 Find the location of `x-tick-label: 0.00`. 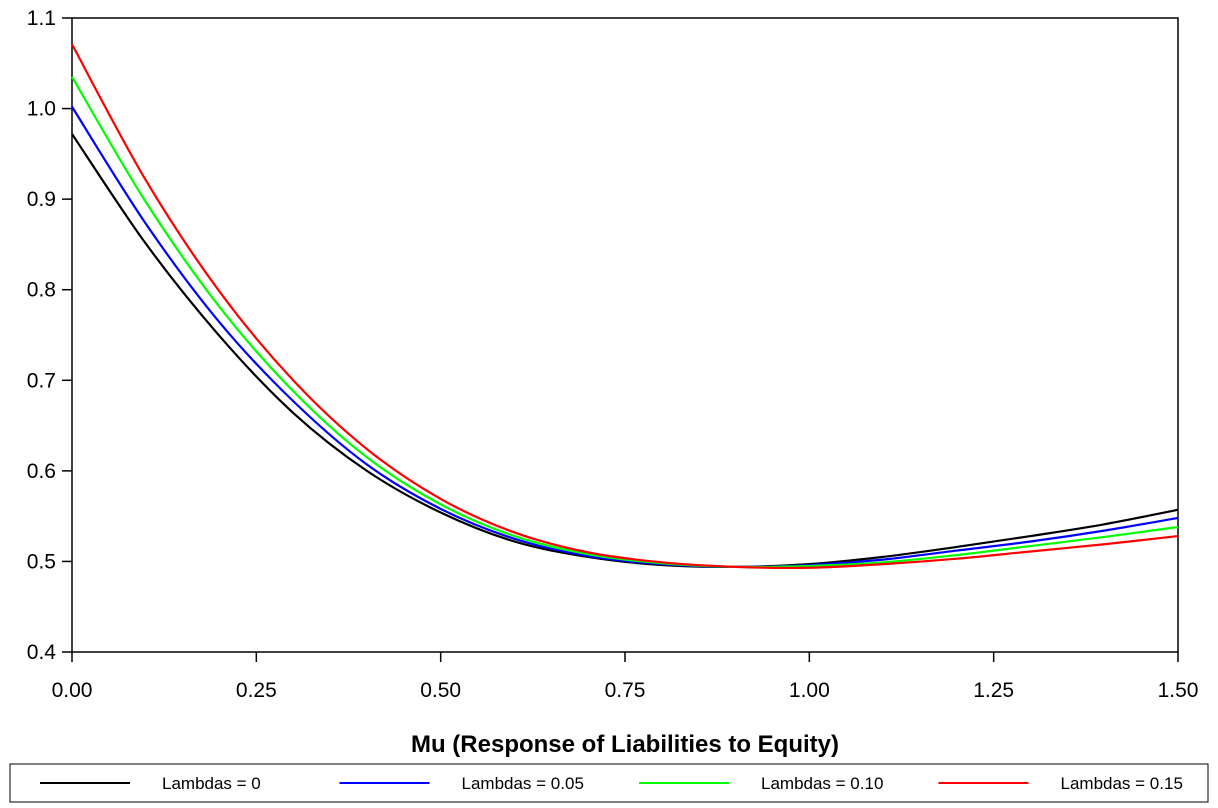

x-tick-label: 0.00 is located at coordinates (72, 690).